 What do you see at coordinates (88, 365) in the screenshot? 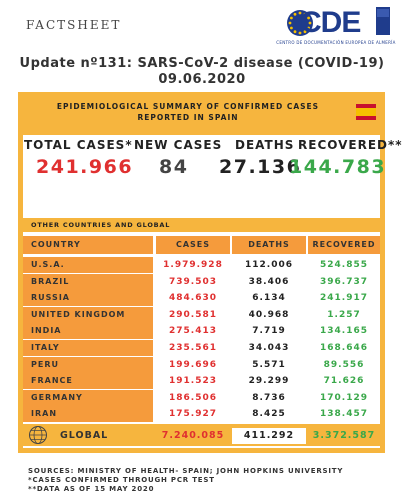
I see `row-country: PERU` at bounding box center [88, 365].